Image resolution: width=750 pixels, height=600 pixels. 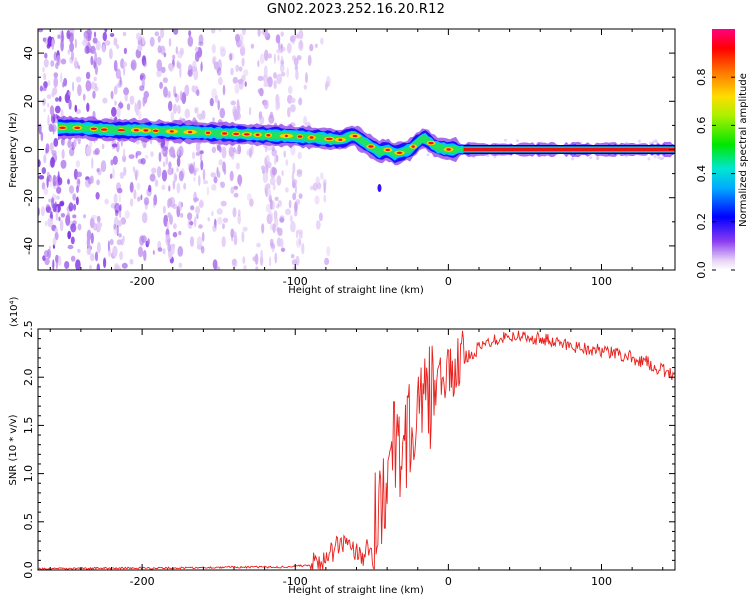 What do you see at coordinates (356, 290) in the screenshot?
I see `spectrogram-x-axis-label: Height of straight line (km)` at bounding box center [356, 290].